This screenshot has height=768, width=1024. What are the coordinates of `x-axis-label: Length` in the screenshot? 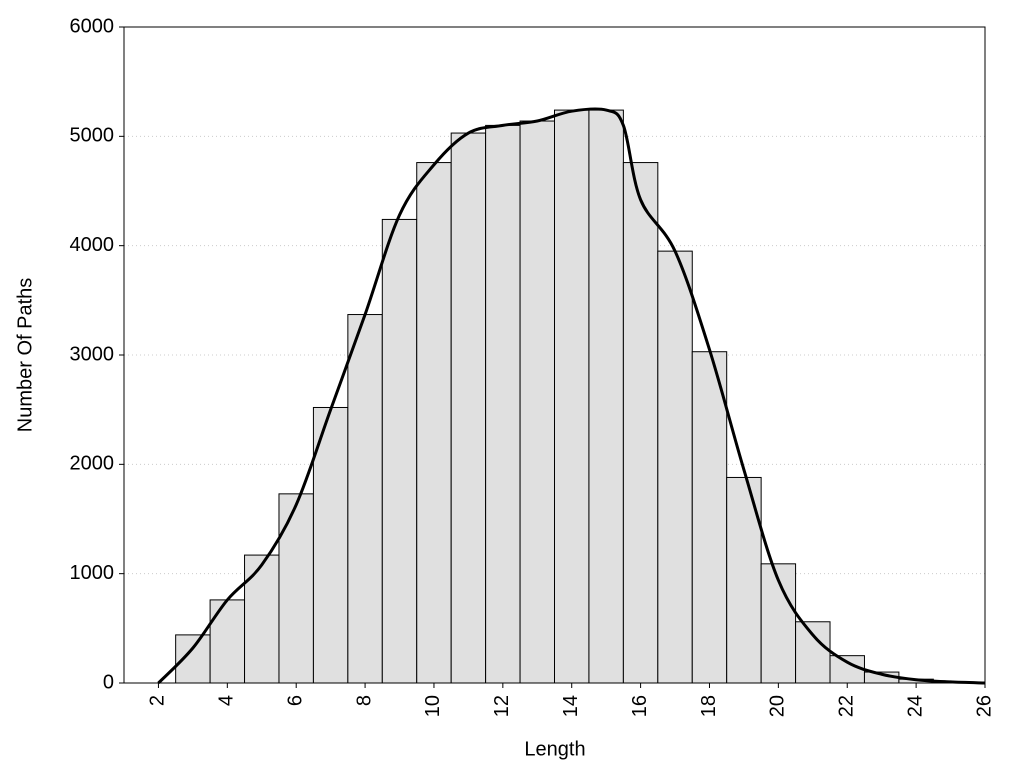 It's located at (554, 749).